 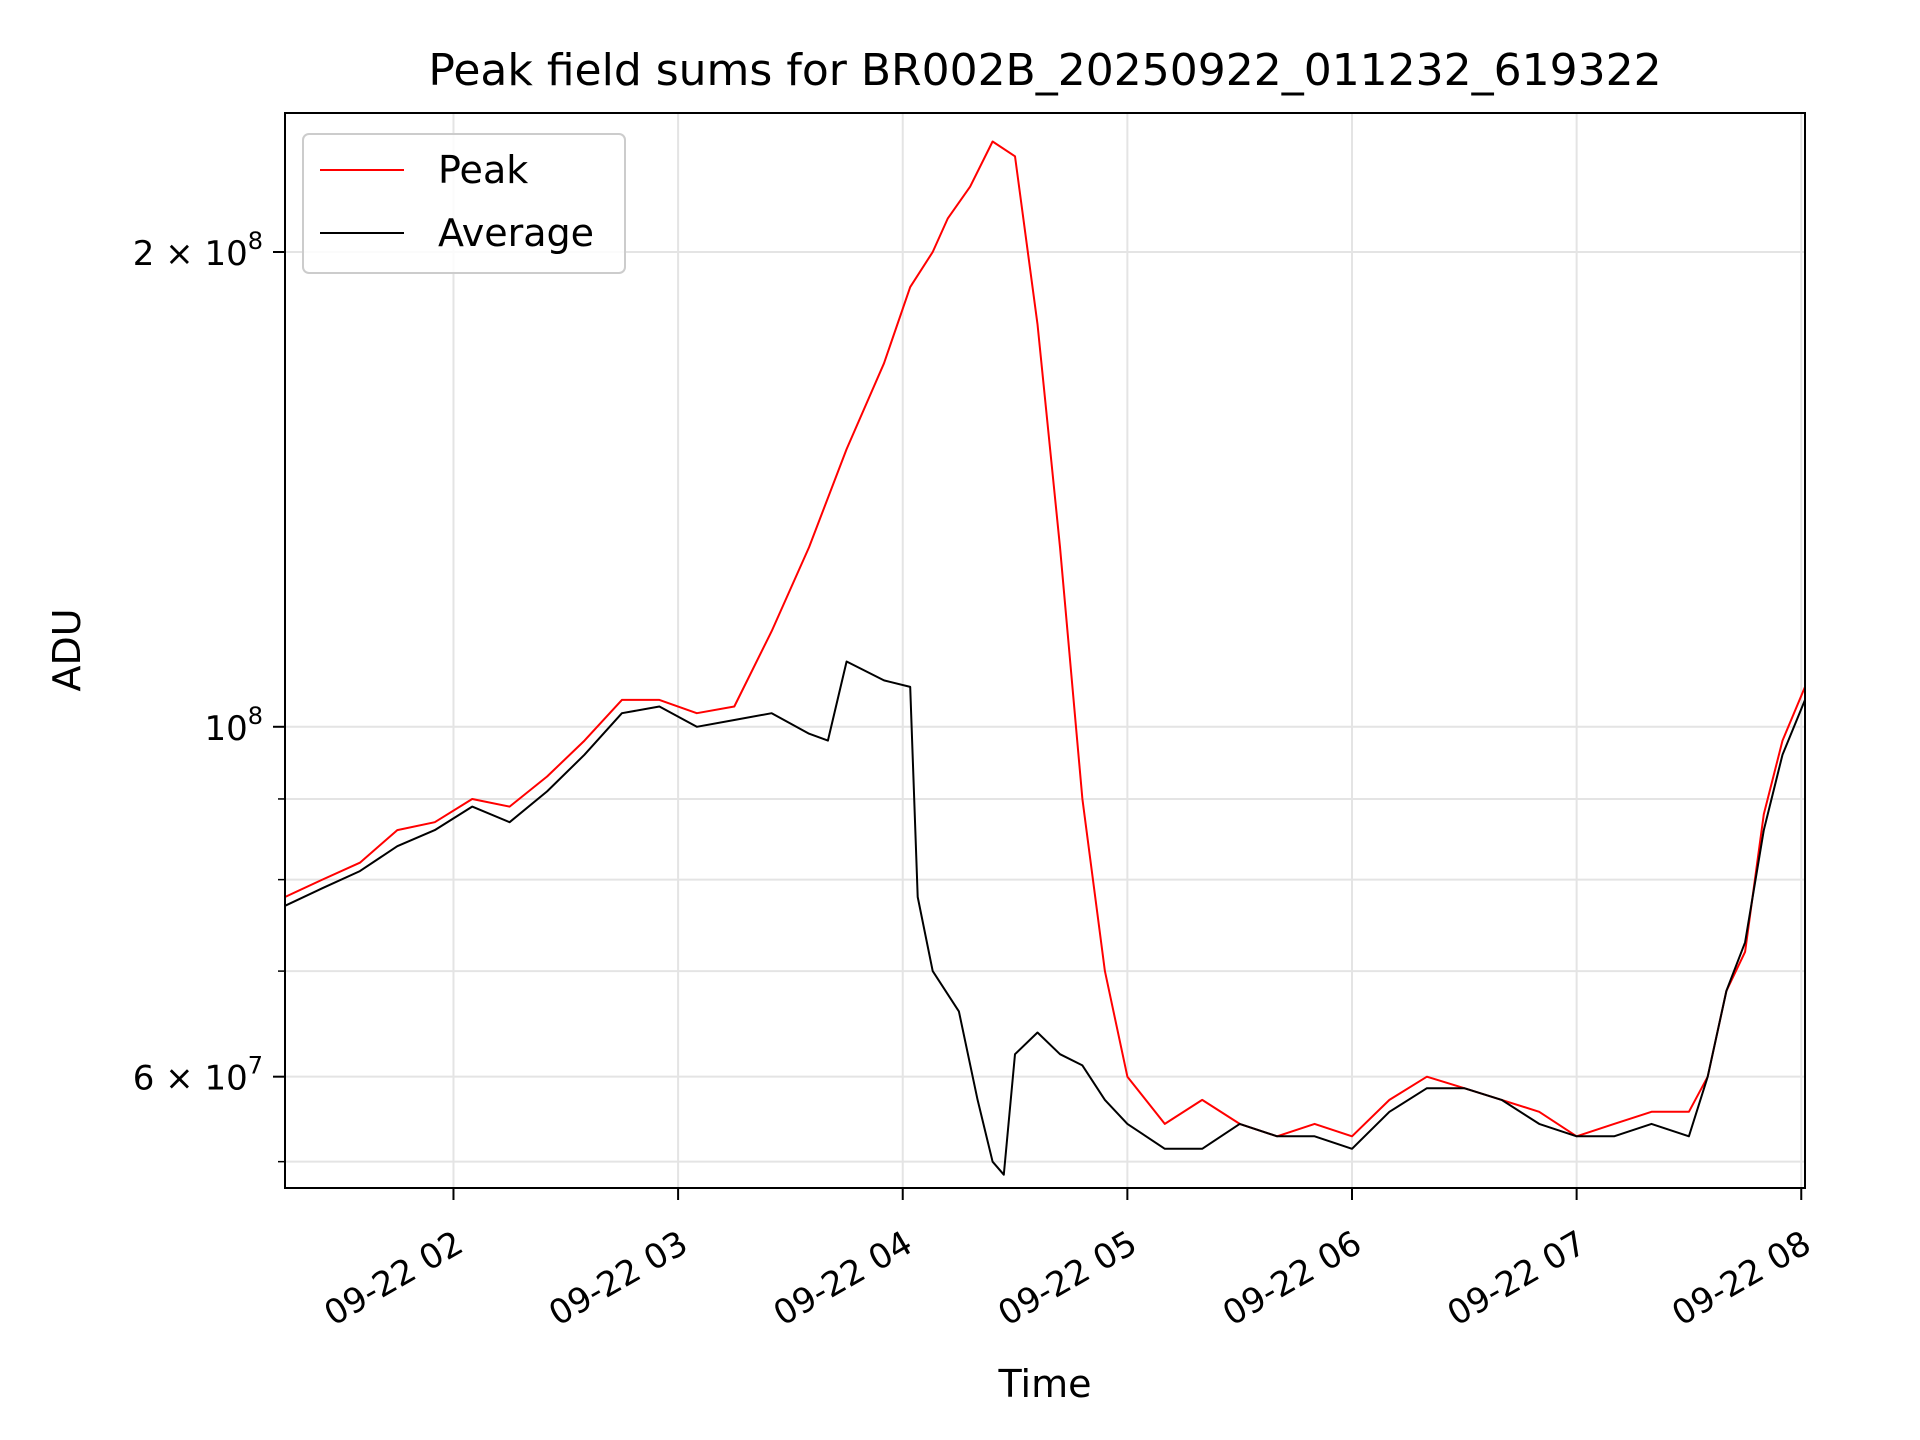 What do you see at coordinates (1045, 1384) in the screenshot?
I see `x-axis-label: Time` at bounding box center [1045, 1384].